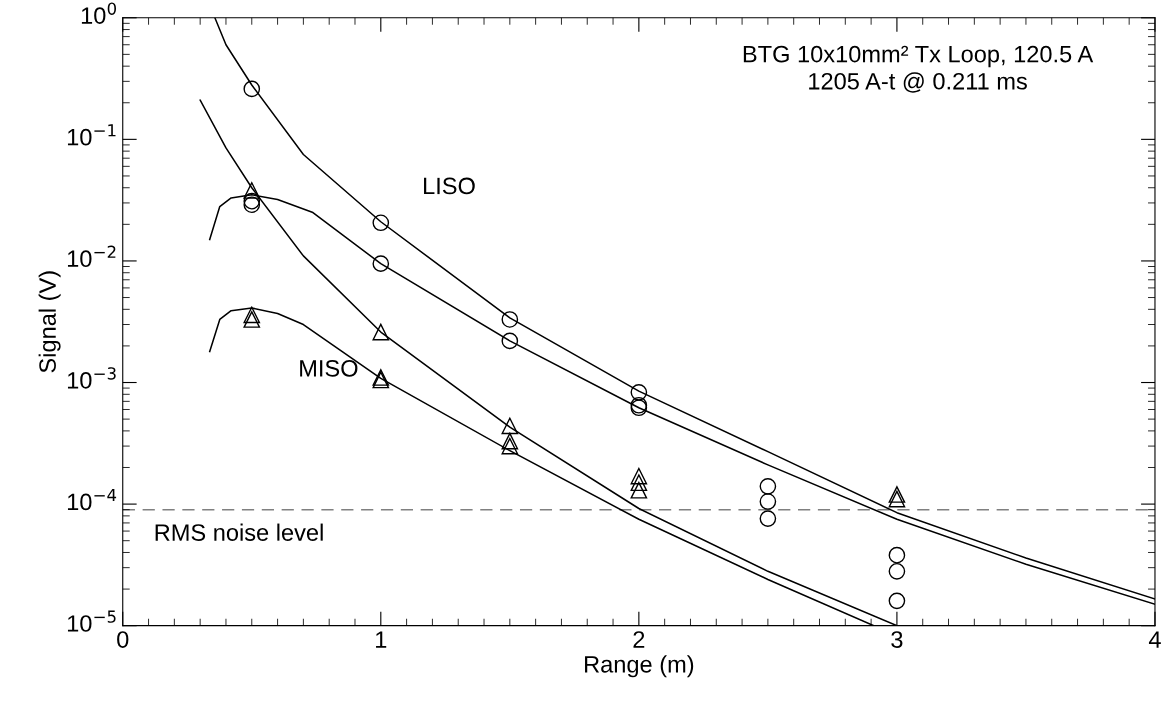  Describe the element at coordinates (49, 322) in the screenshot. I see `y-axis-title: Signal (V)` at that location.